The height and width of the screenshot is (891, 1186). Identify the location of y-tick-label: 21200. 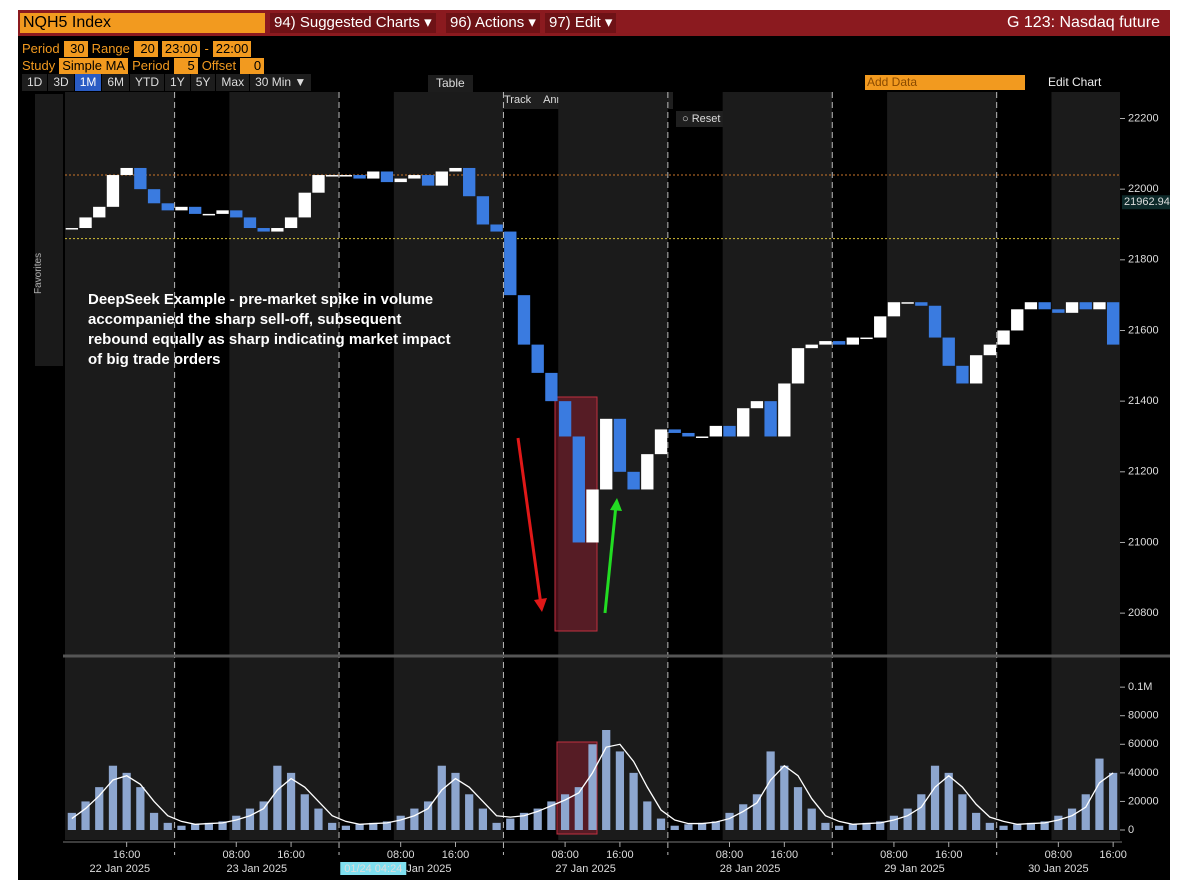
(1143, 472).